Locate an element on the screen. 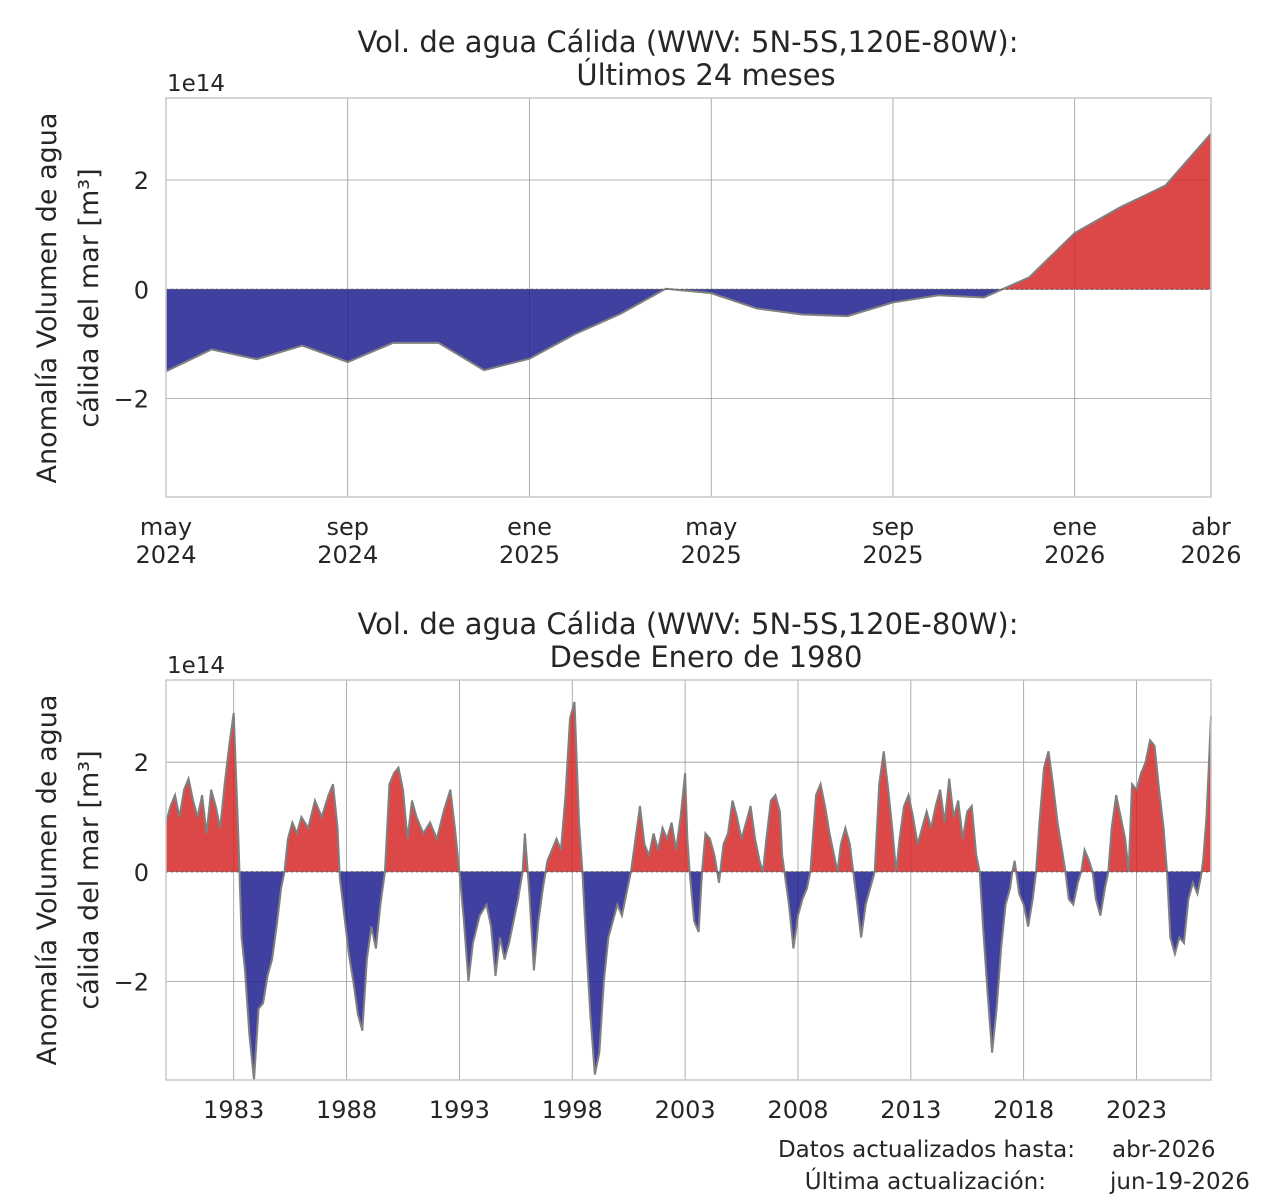  x-tick-label: 1993 is located at coordinates (459, 1110).